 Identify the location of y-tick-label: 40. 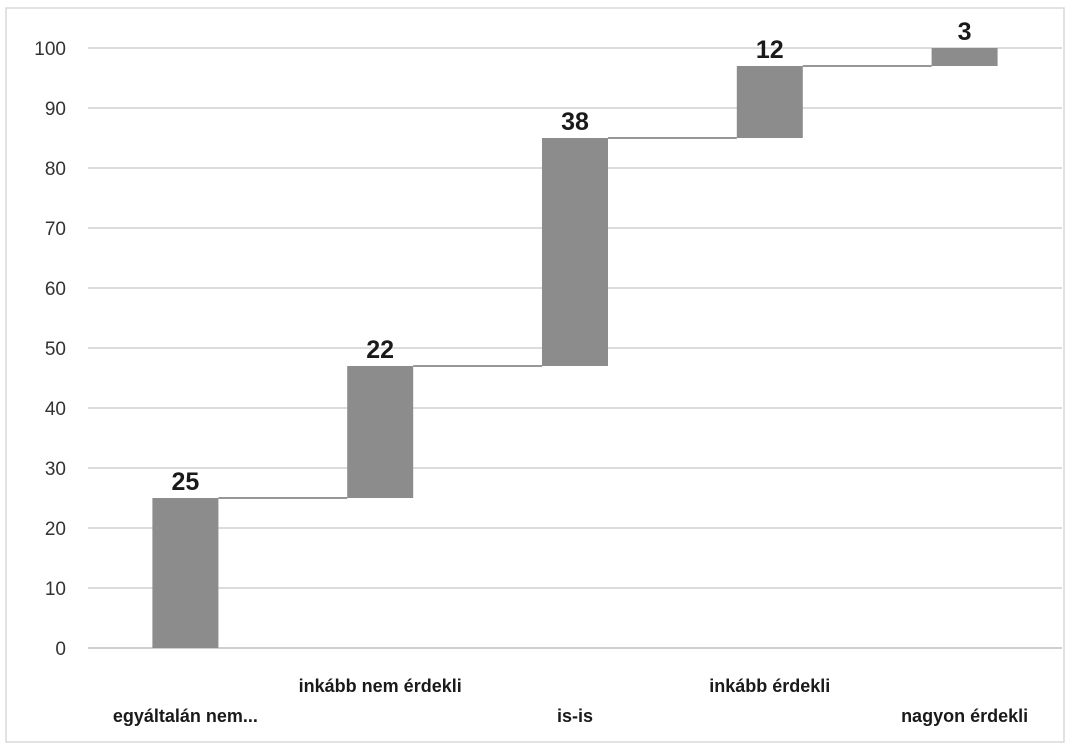
(55, 409).